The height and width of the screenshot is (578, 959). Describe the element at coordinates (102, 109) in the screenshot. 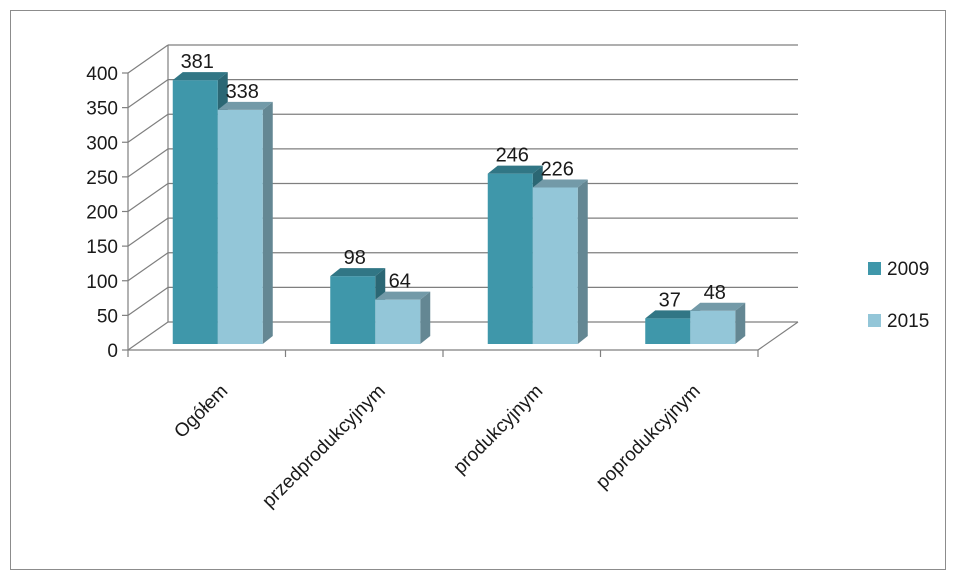

I see `y-tick-label: 350` at that location.